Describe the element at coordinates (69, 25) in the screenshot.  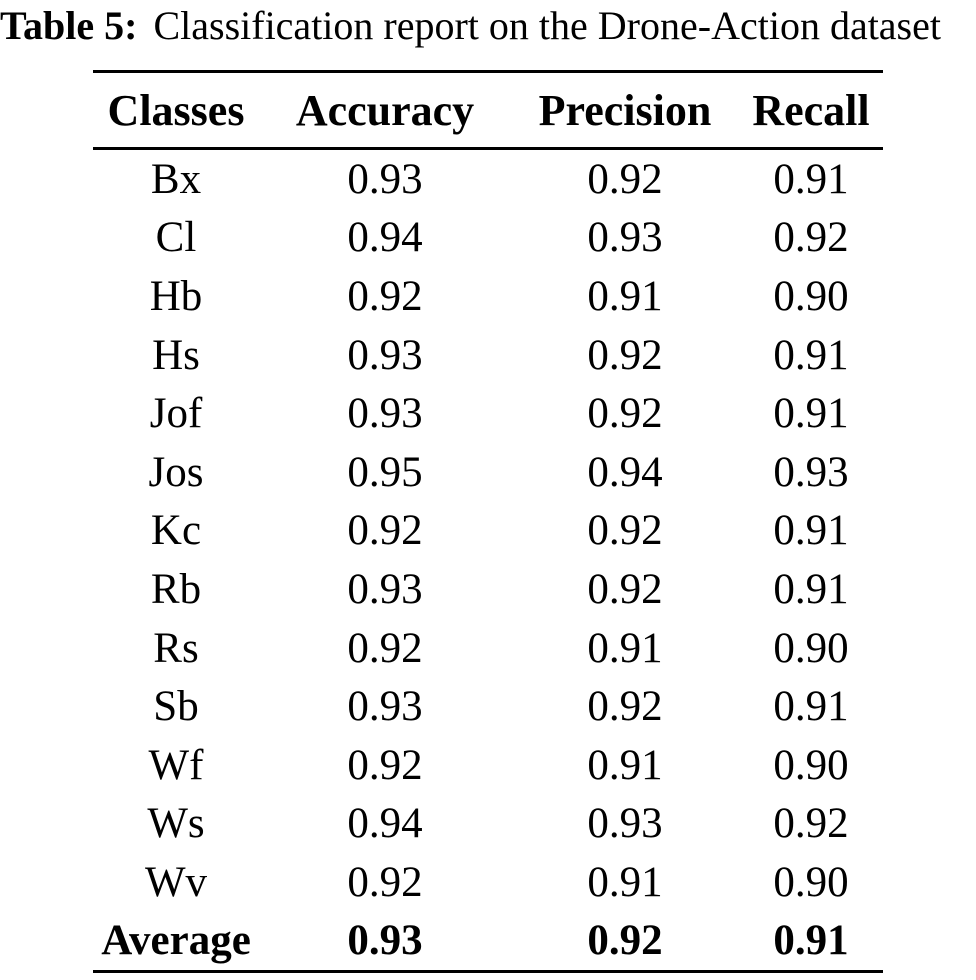
I see `caption-label: Table 5:` at that location.